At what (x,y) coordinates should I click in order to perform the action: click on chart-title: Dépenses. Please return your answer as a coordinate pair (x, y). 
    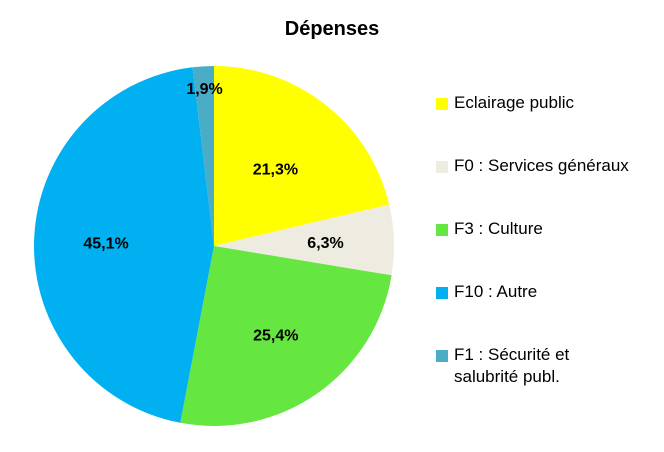
    Looking at the image, I should click on (332, 29).